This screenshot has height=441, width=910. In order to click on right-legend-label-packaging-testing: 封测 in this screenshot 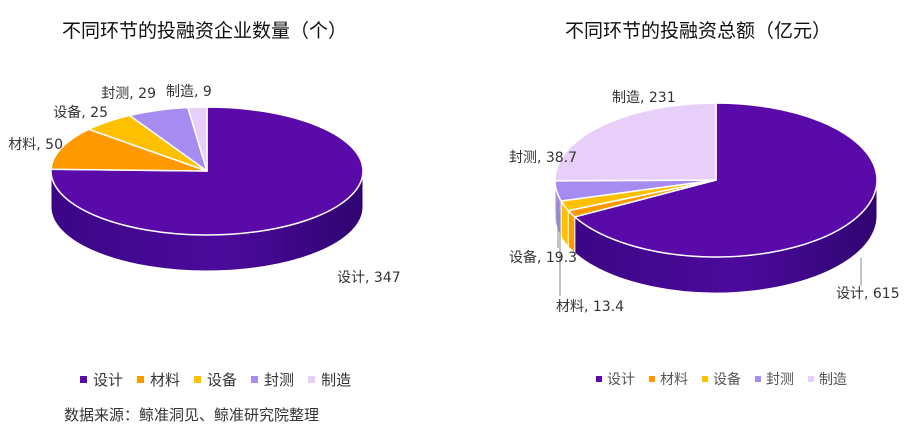, I will do `click(780, 380)`.